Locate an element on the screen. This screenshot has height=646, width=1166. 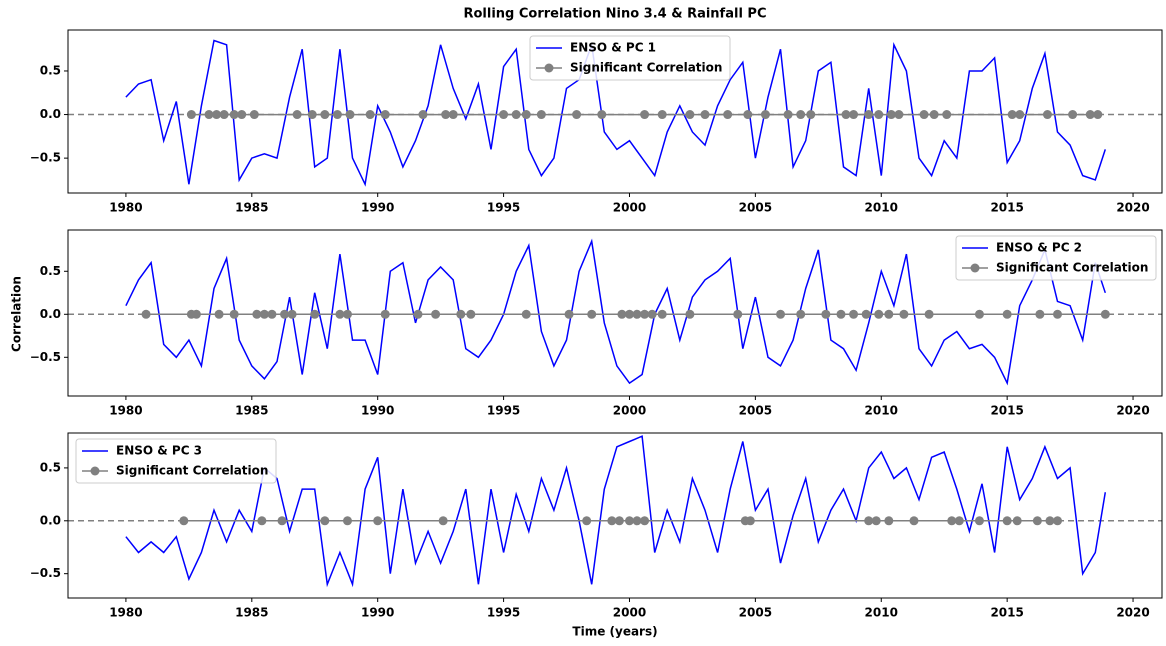
legend-label: ENSO & PC 1 is located at coordinates (613, 48).